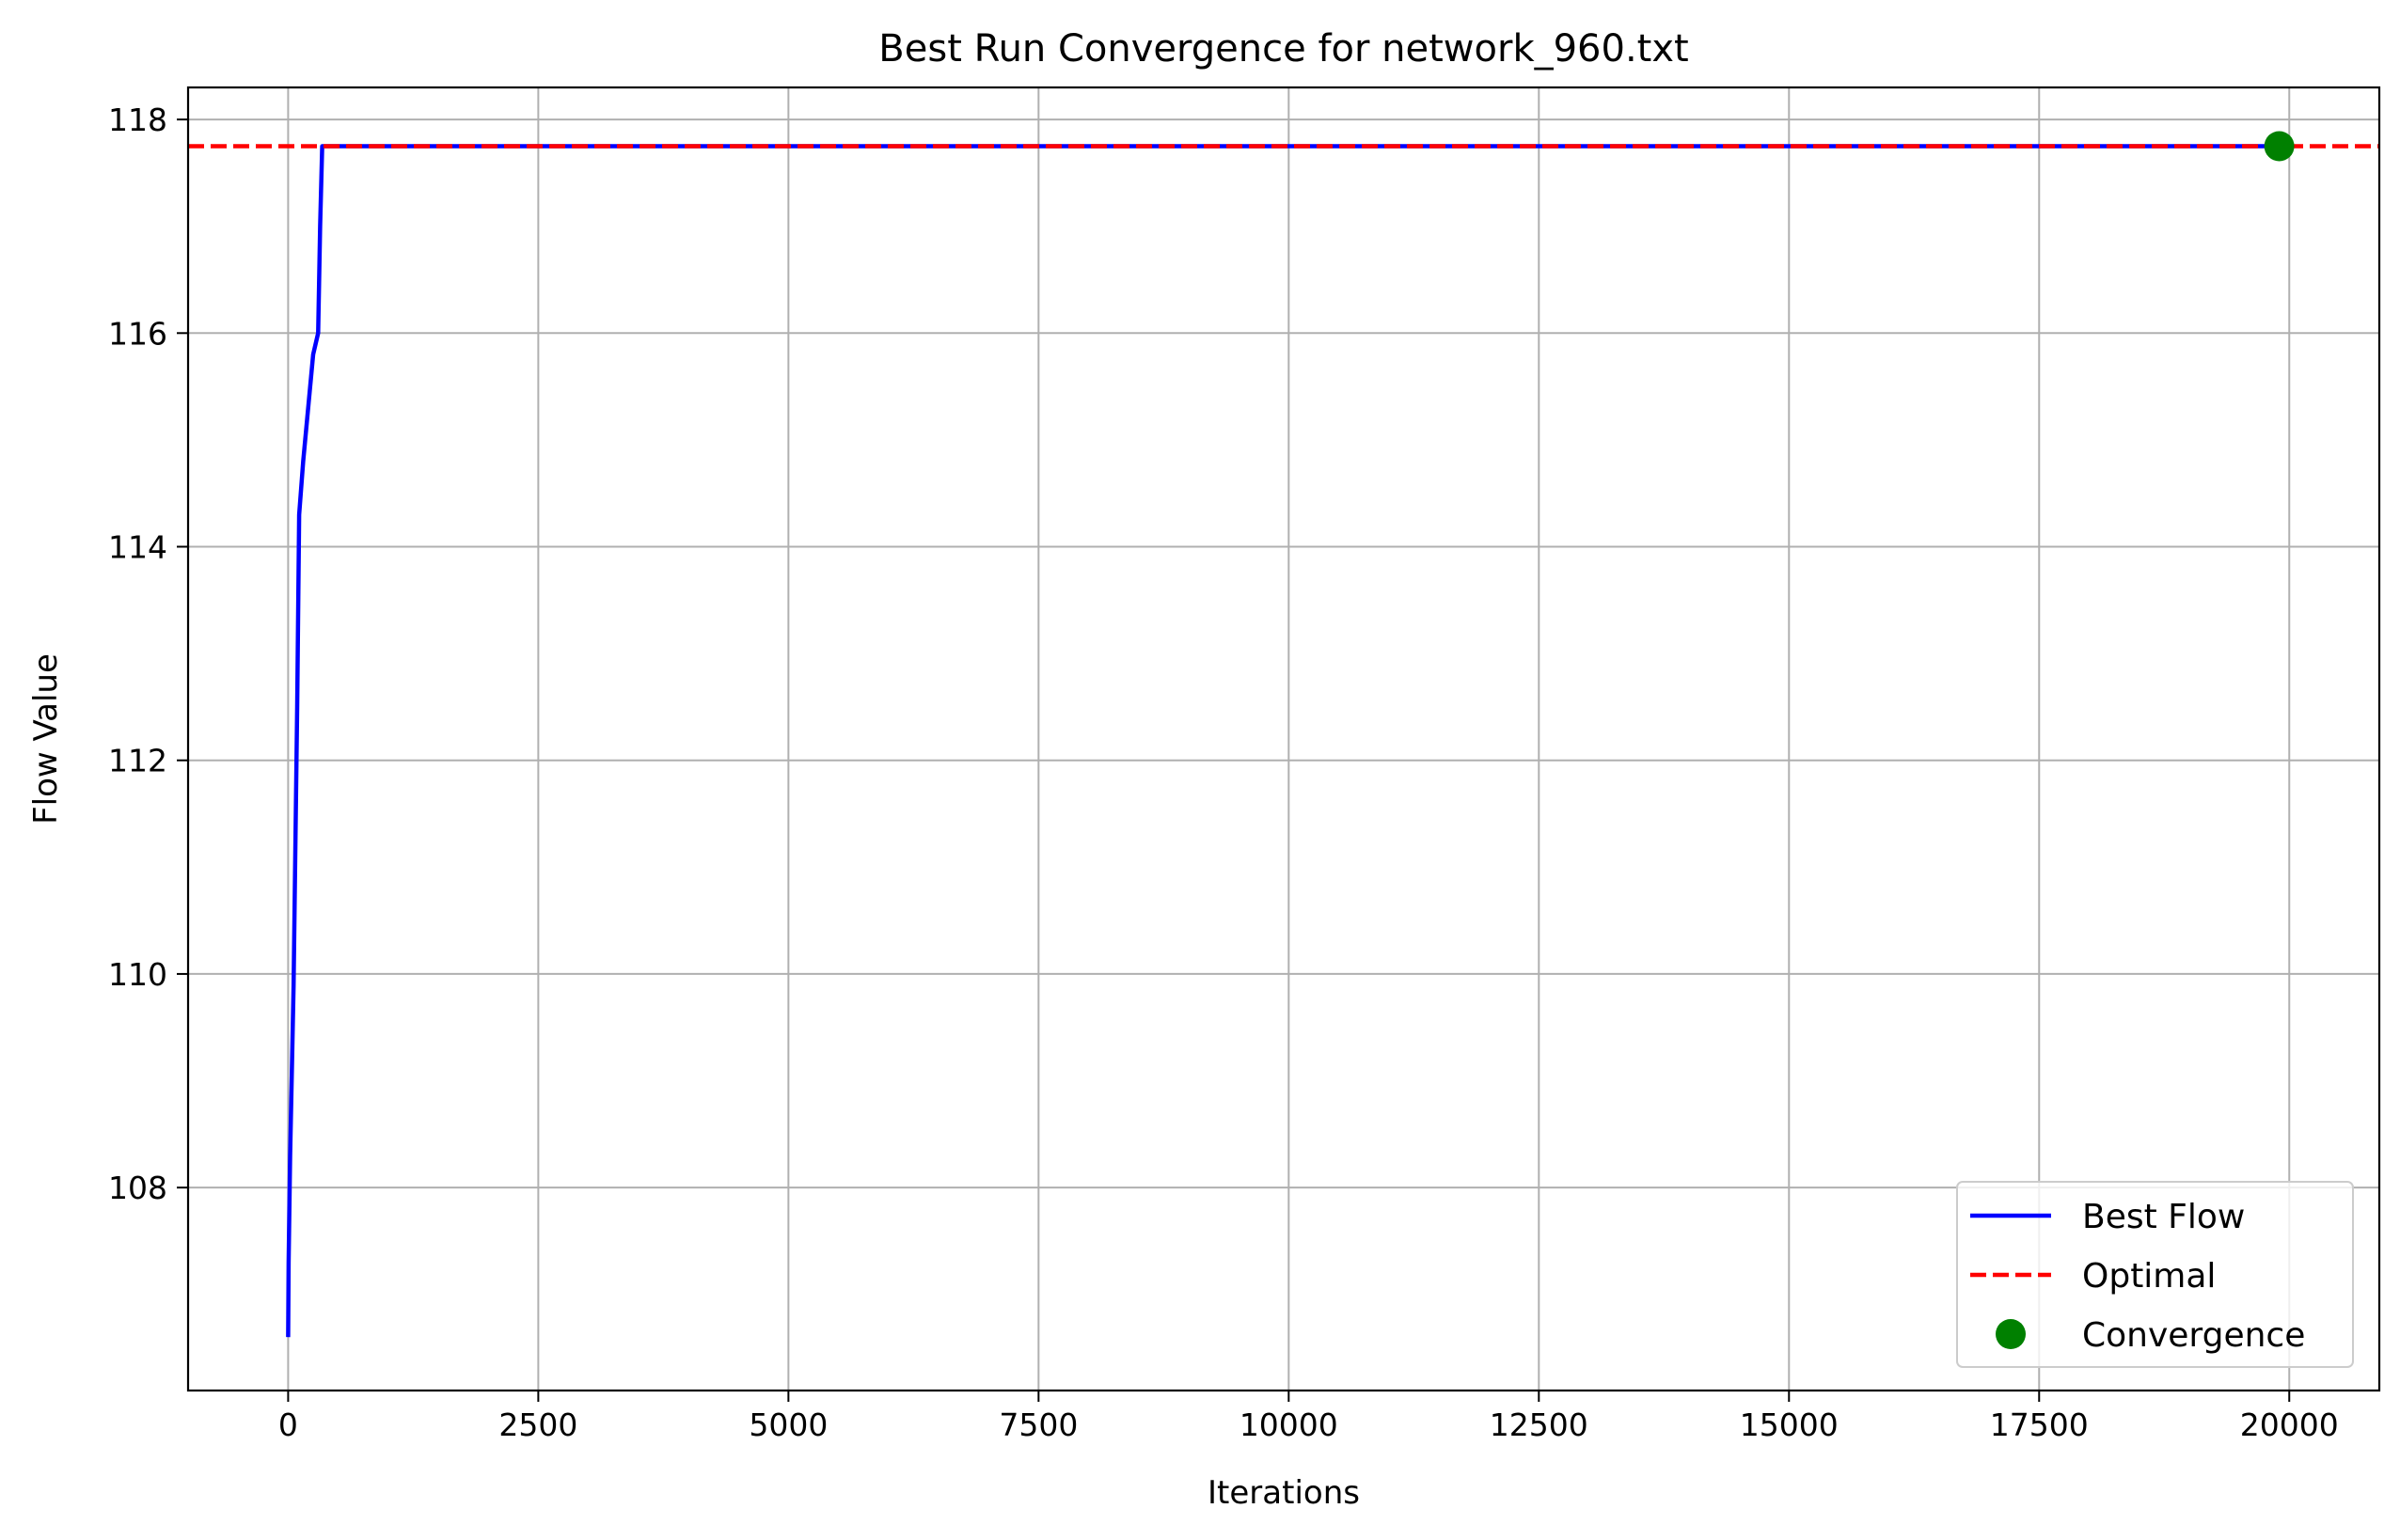  I want to click on y-tick-label: 112, so click(137, 761).